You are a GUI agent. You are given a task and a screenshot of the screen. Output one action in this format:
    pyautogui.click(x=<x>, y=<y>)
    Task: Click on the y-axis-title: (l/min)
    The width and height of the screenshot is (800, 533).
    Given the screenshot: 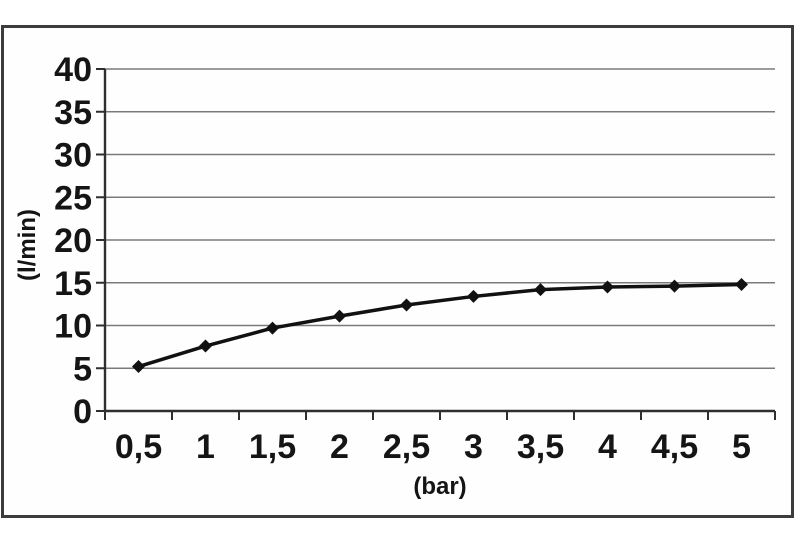 What is the action you would take?
    pyautogui.click(x=27, y=245)
    